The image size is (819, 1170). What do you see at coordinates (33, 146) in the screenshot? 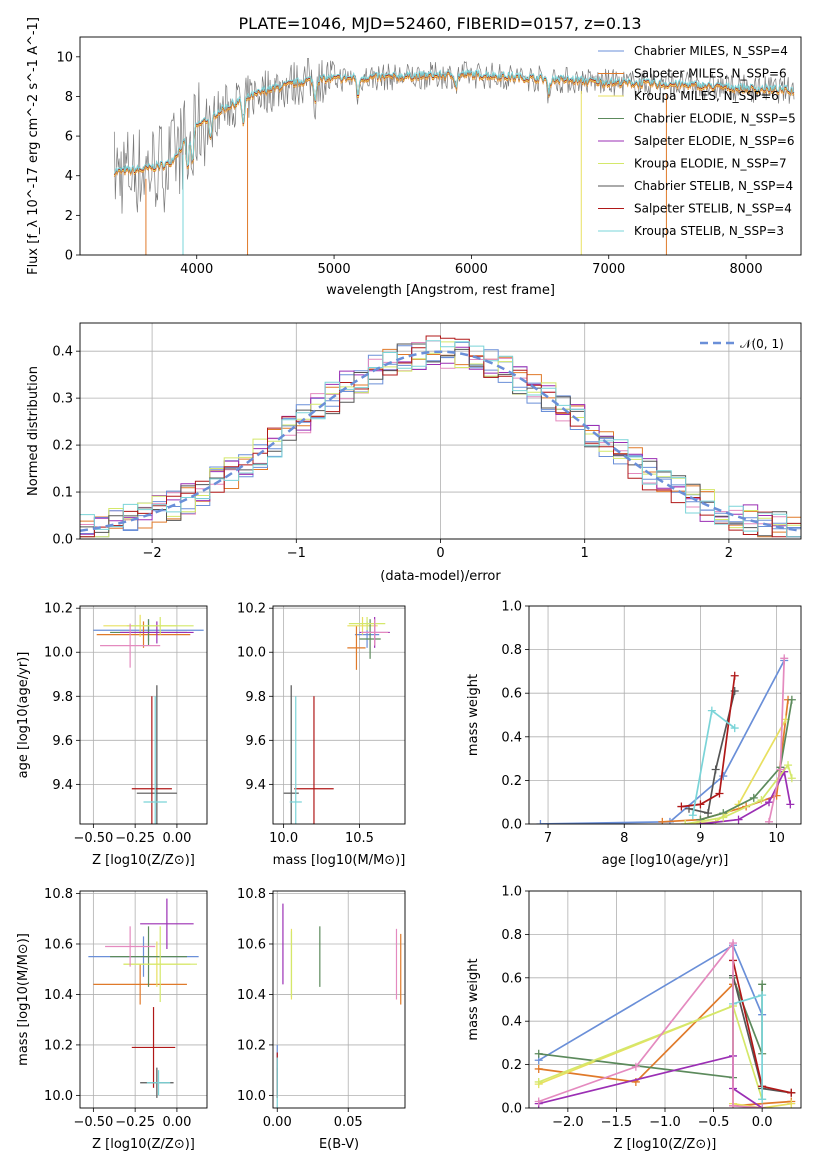
I see `y-axis-label: Flux [f_λ 10^-17 erg cm^-2 s^-1 A^-1]` at bounding box center [33, 146].